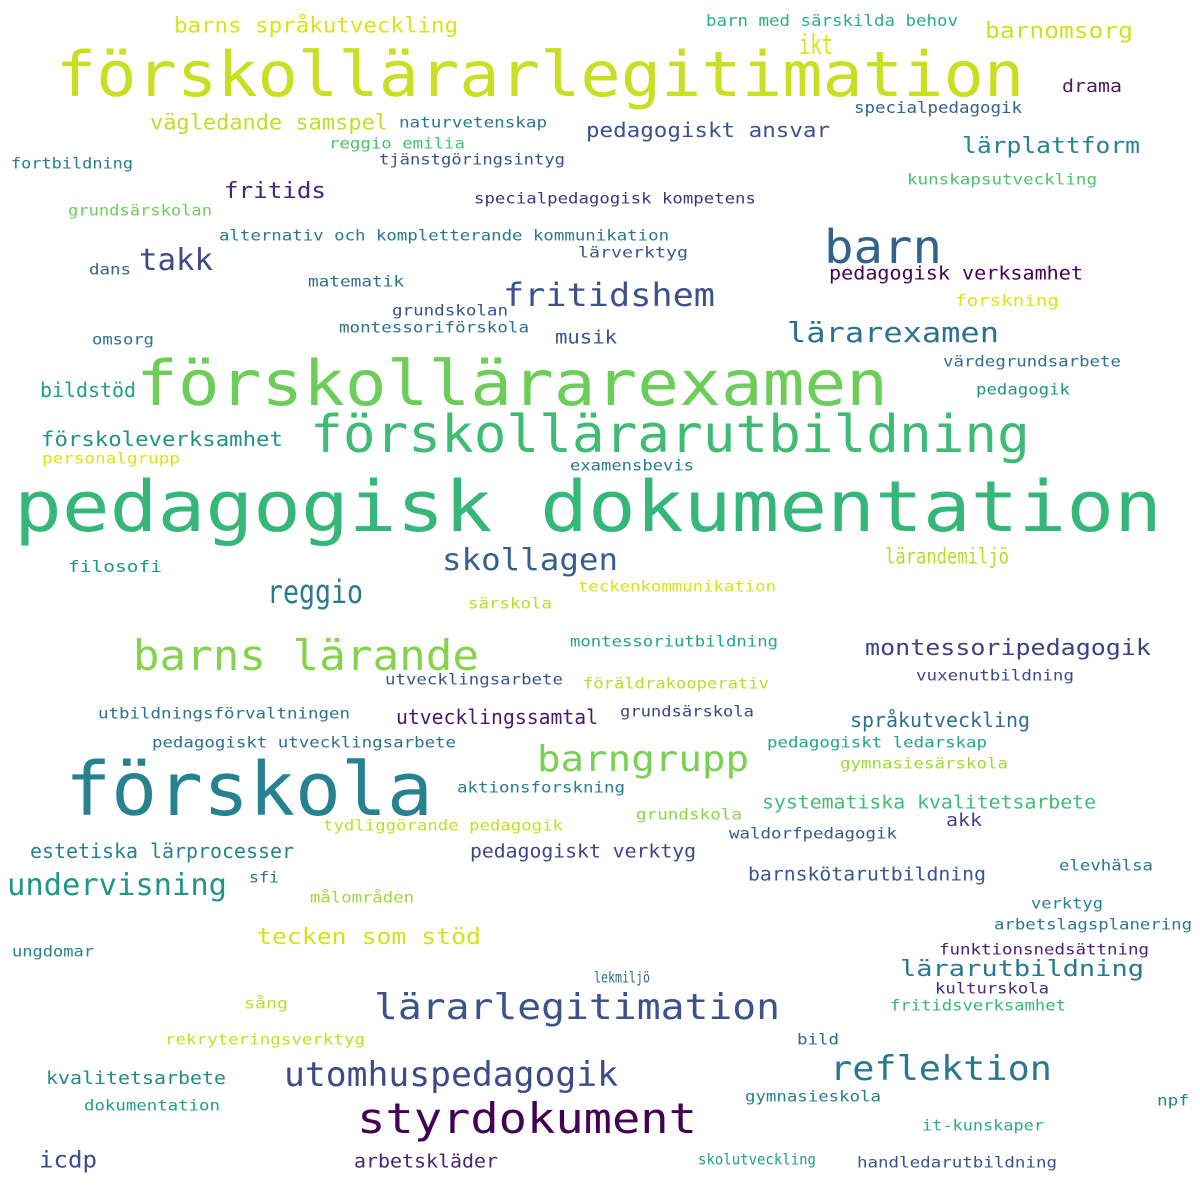  I want to click on word: barnskötarutbildning, so click(867, 874).